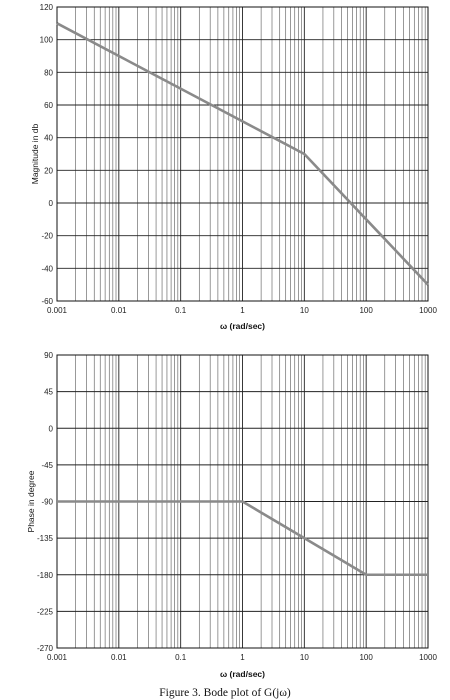 The image size is (450, 700). What do you see at coordinates (225, 693) in the screenshot?
I see `figure-caption: Figure 3. Bode plot of G(jω)` at bounding box center [225, 693].